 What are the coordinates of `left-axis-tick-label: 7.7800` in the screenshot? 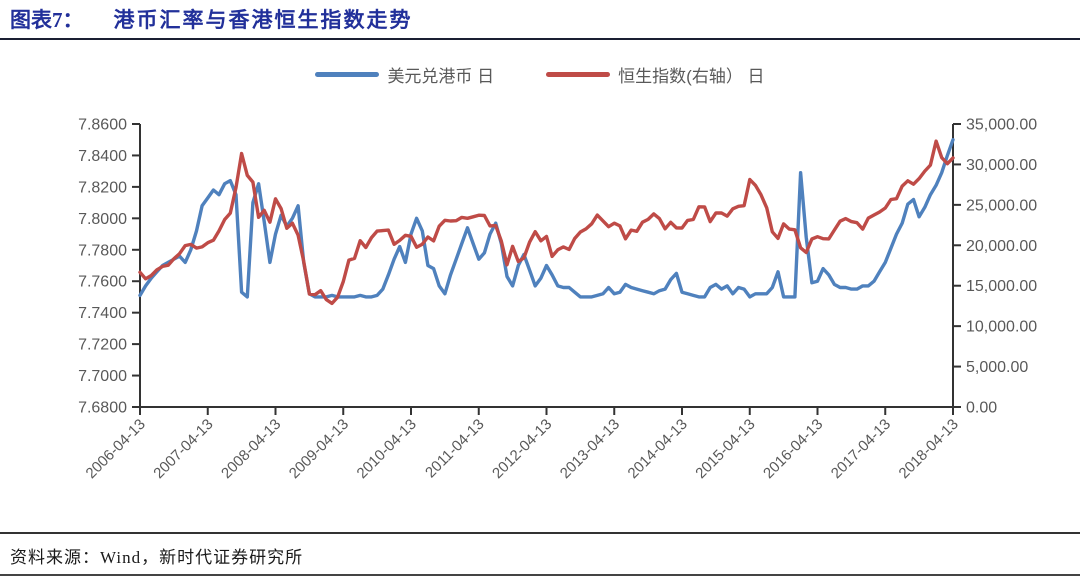 It's located at (102, 250).